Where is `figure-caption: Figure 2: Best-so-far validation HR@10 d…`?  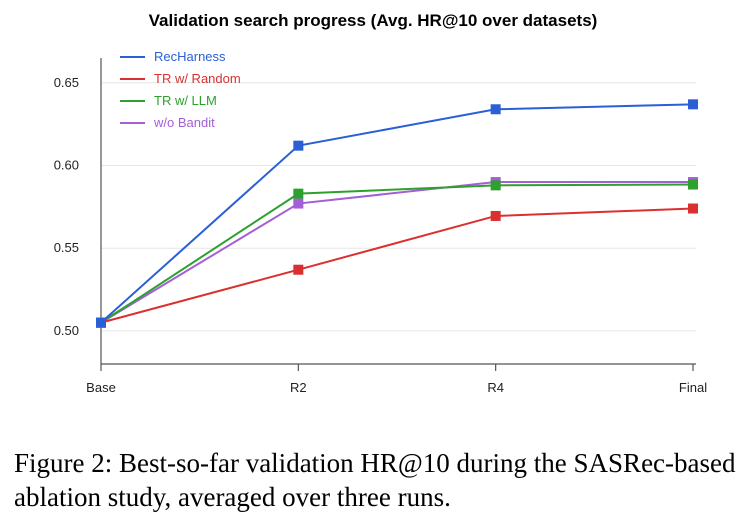 figure-caption: Figure 2: Best-so-far validation HR@10 d… is located at coordinates (375, 480).